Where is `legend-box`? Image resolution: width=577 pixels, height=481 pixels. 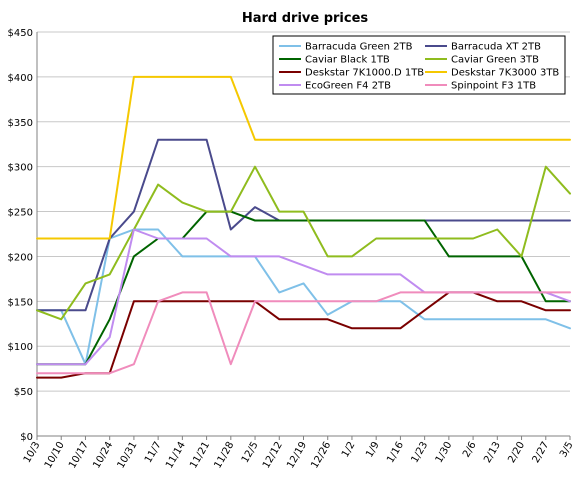
legend-box is located at coordinates (419, 65).